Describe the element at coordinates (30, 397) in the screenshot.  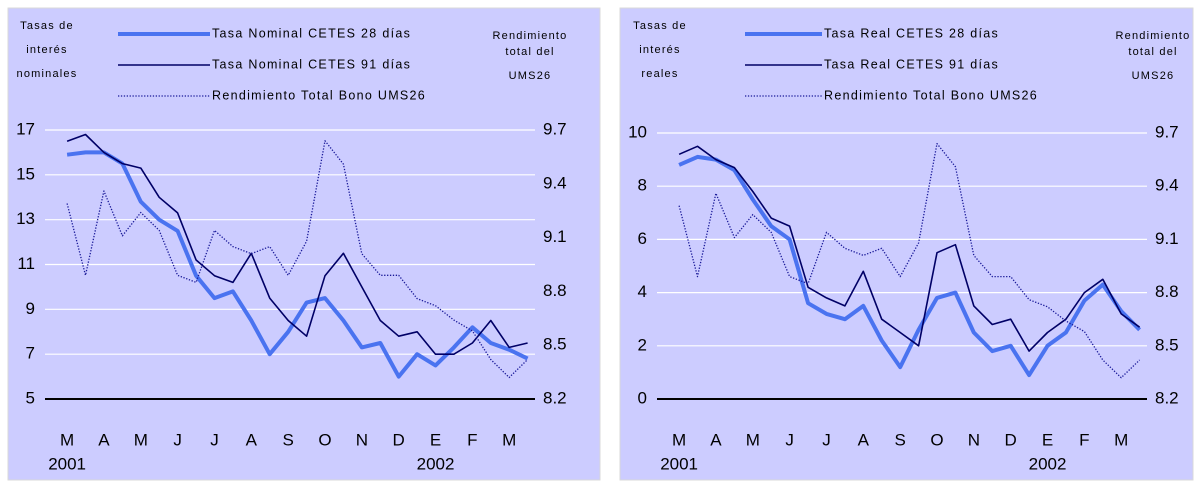
I see `y-tick-label: 5` at that location.